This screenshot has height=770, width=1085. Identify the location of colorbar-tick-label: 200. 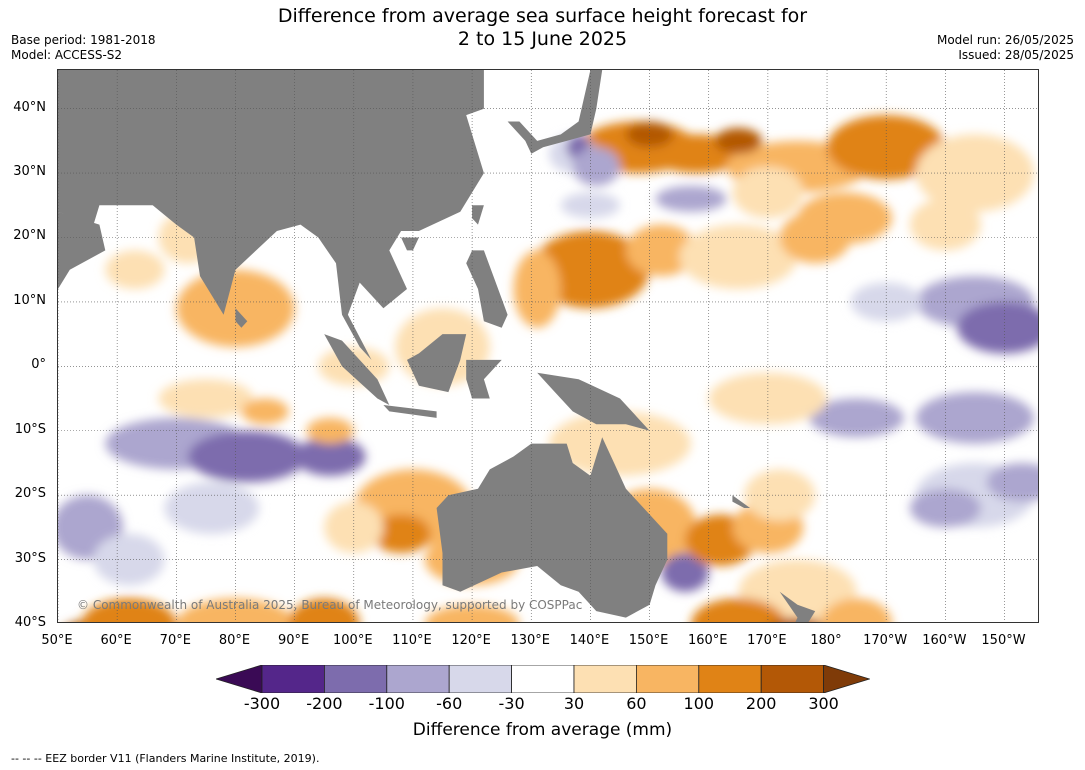
(761, 703).